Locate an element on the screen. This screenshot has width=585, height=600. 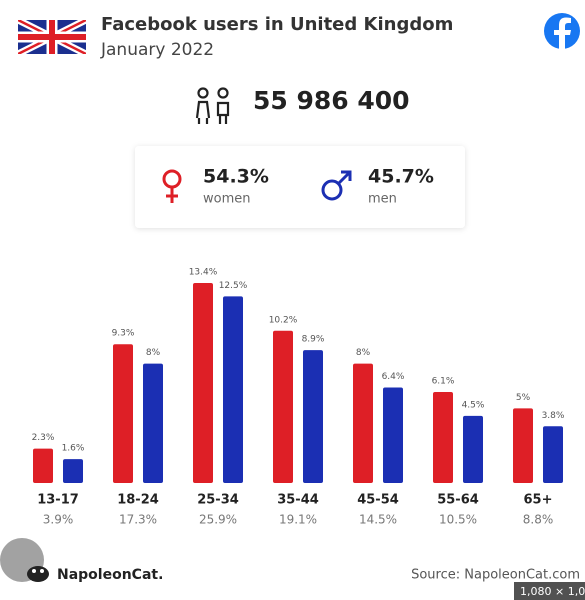
category-share: 14.5% is located at coordinates (378, 520).